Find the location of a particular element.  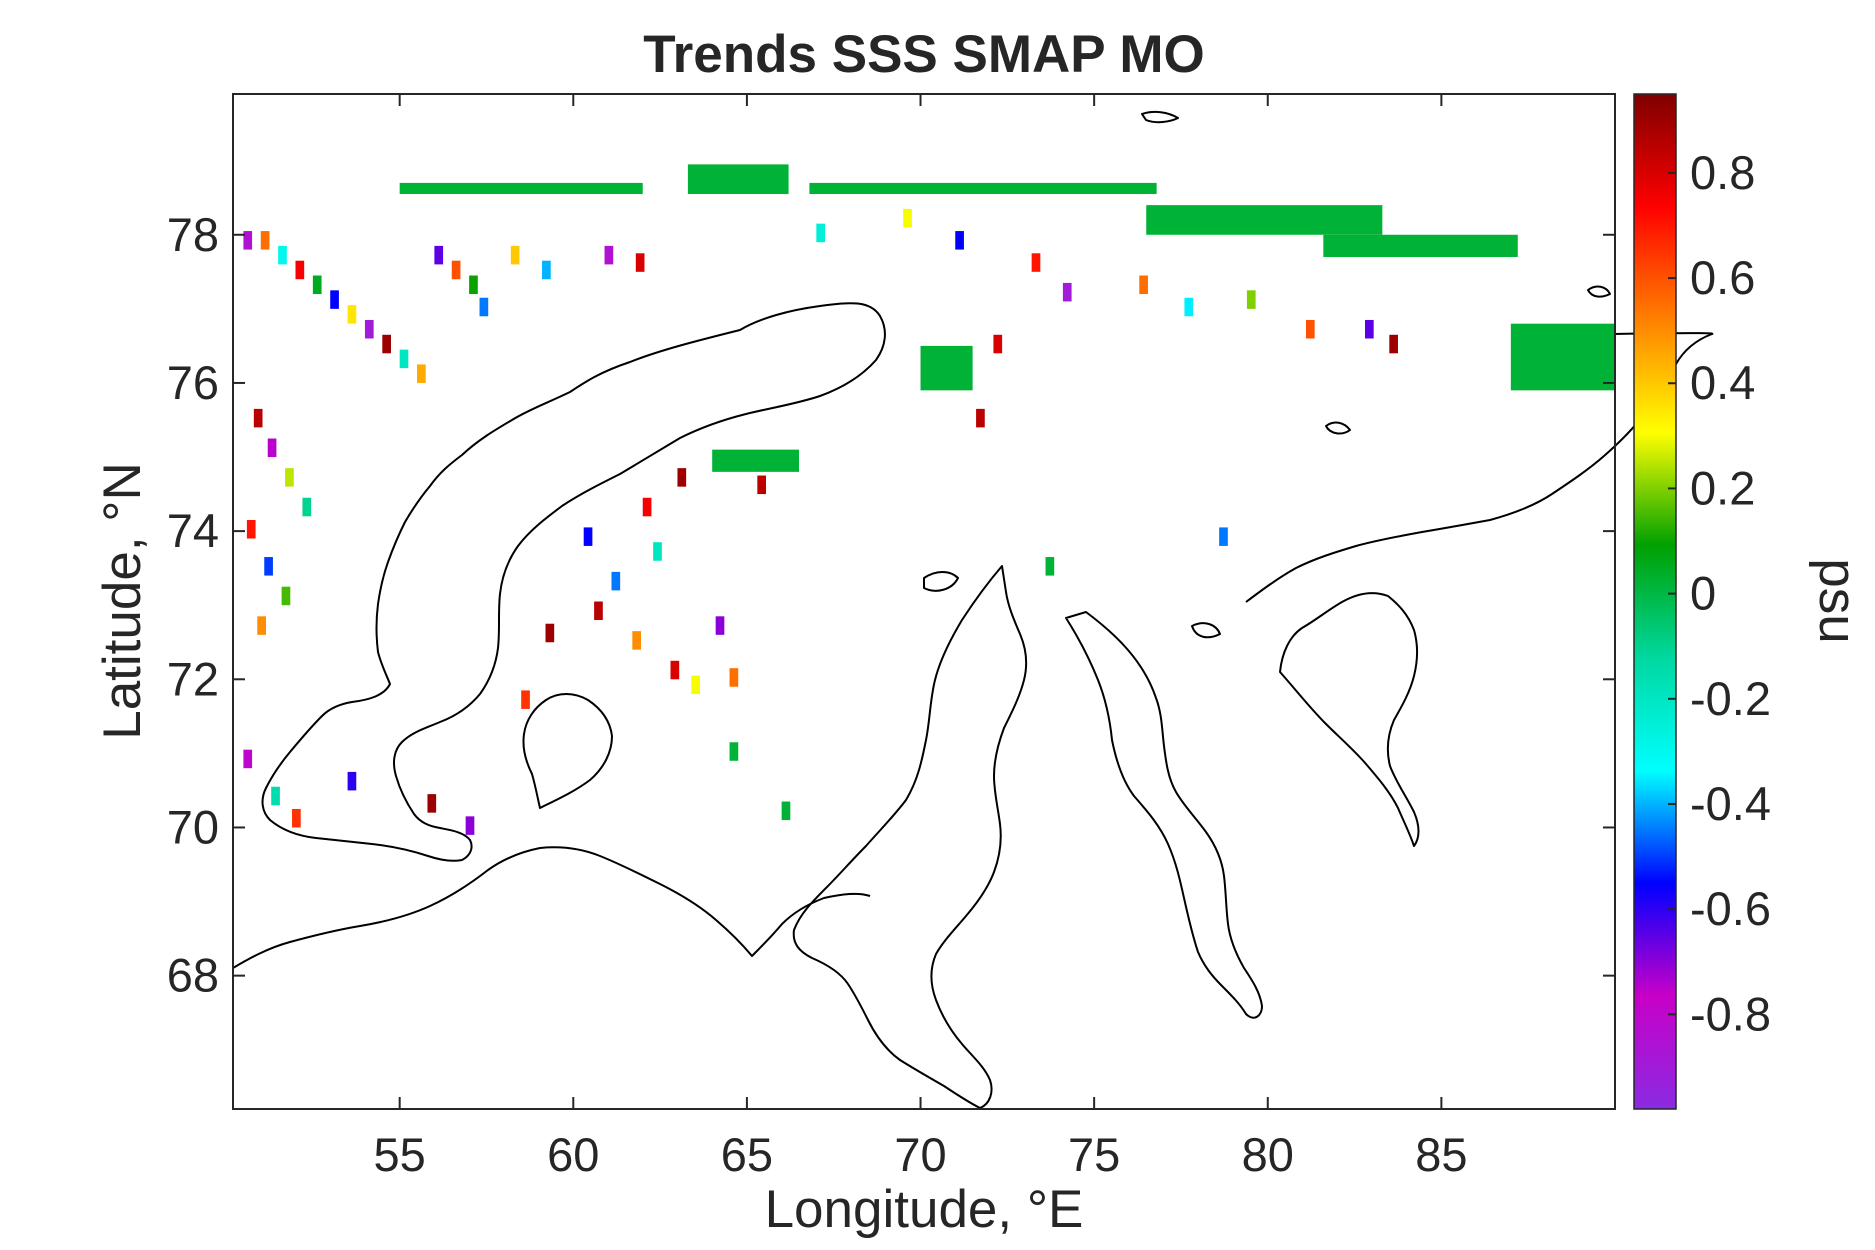

colorbar-label: psu is located at coordinates (1837, 600).